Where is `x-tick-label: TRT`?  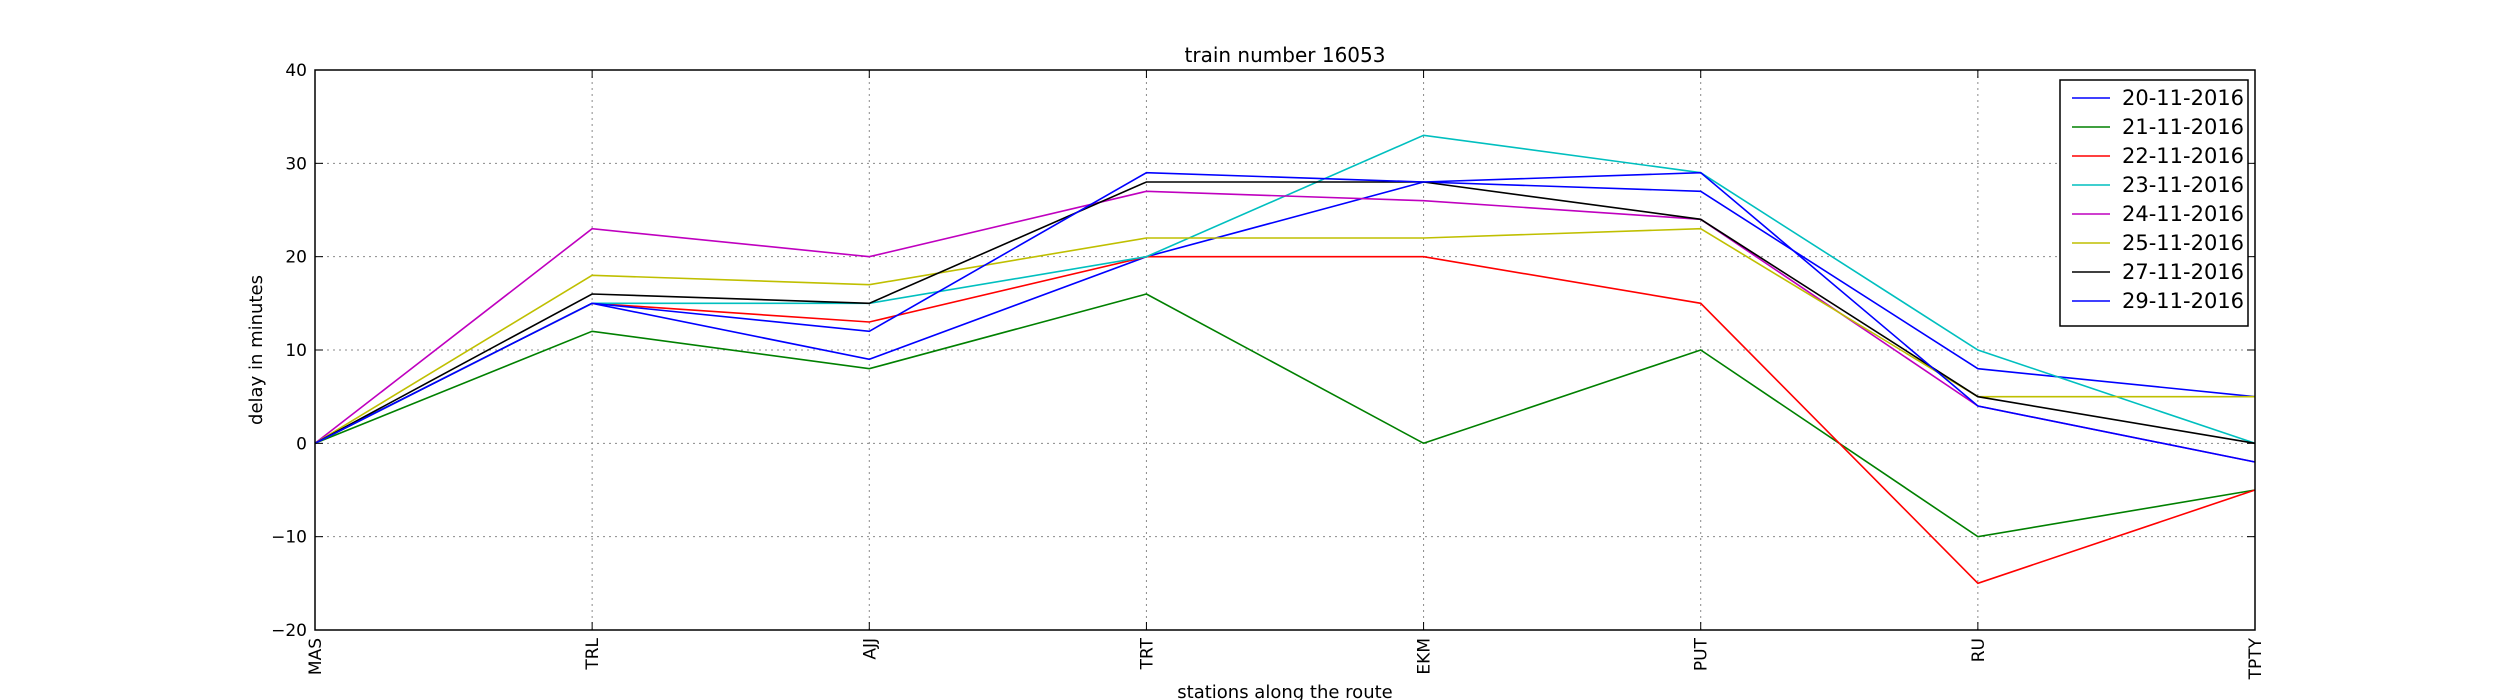
x-tick-label: TRT is located at coordinates (1147, 653).